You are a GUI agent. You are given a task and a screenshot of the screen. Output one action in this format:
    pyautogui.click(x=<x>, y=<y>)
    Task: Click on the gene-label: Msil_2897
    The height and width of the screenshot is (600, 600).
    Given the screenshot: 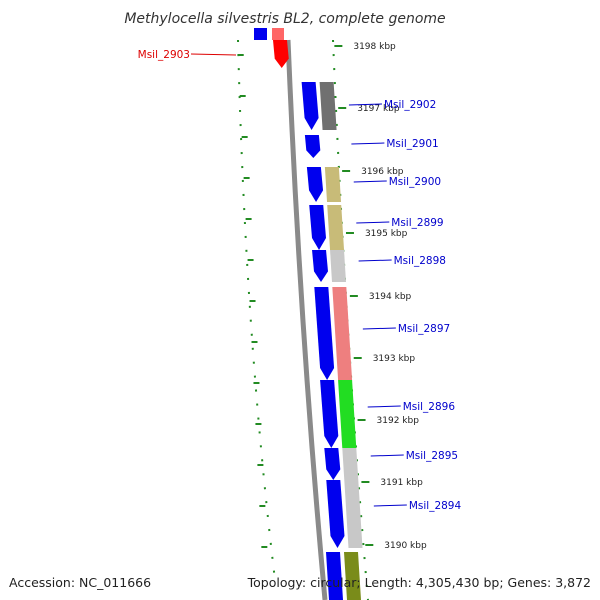 What is the action you would take?
    pyautogui.click(x=424, y=329)
    